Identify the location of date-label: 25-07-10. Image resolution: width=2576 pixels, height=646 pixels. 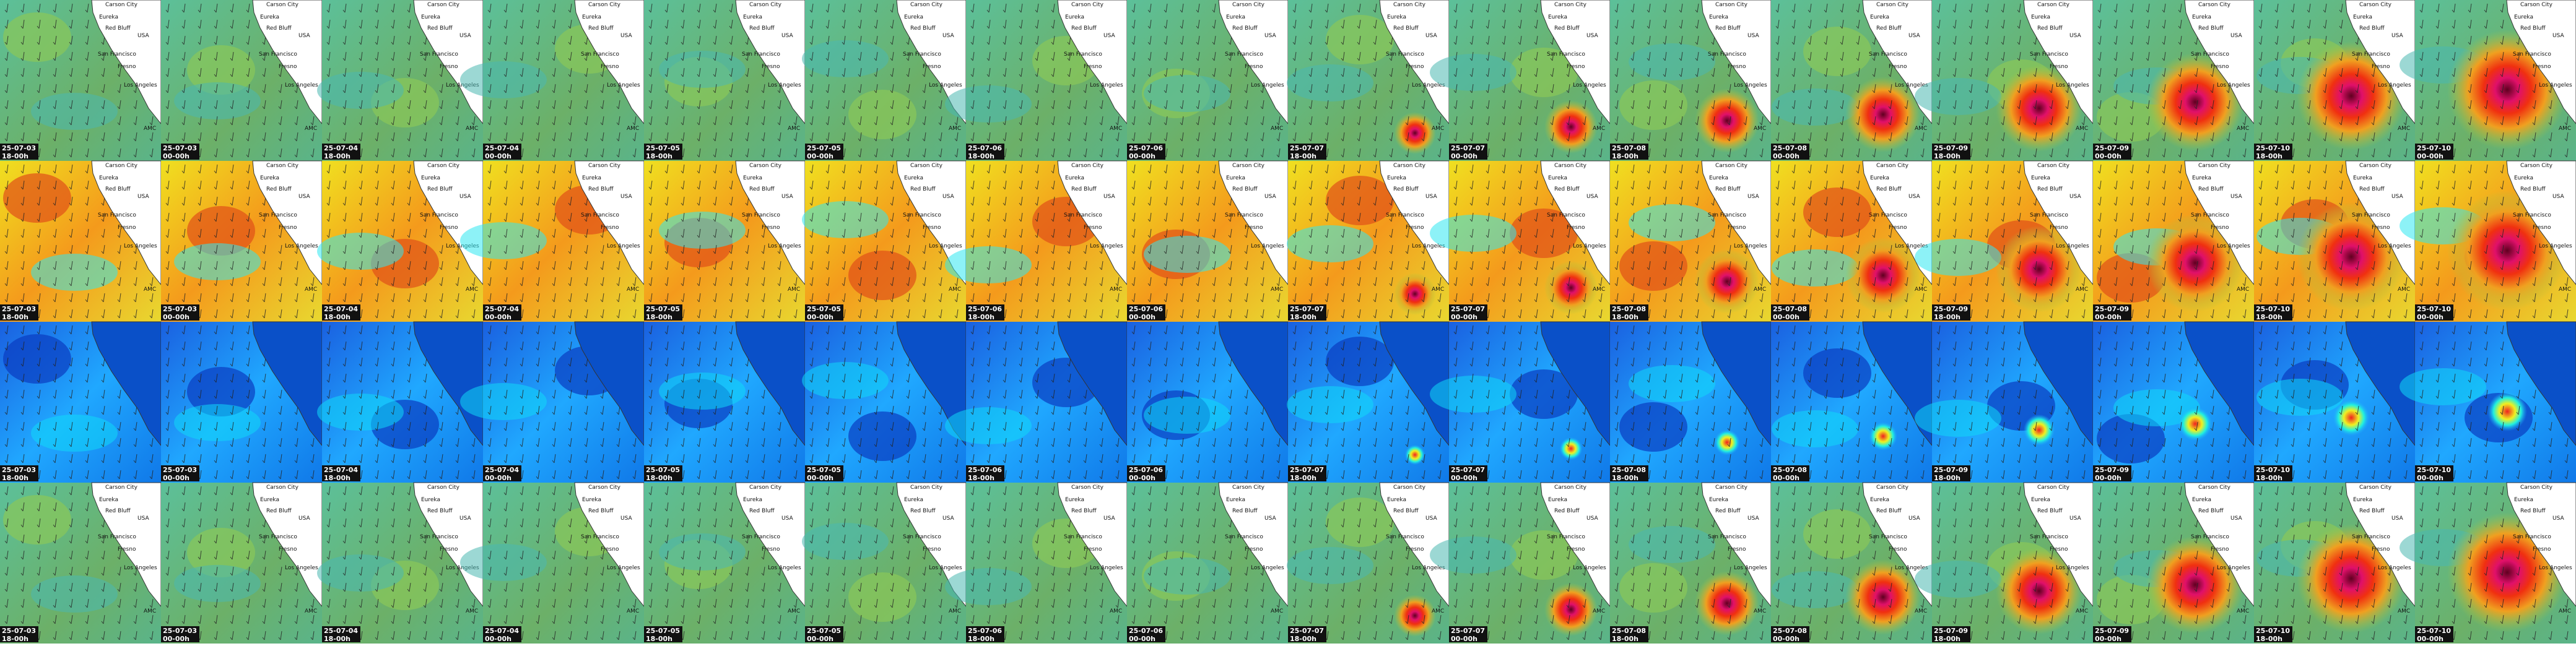
(2273, 470).